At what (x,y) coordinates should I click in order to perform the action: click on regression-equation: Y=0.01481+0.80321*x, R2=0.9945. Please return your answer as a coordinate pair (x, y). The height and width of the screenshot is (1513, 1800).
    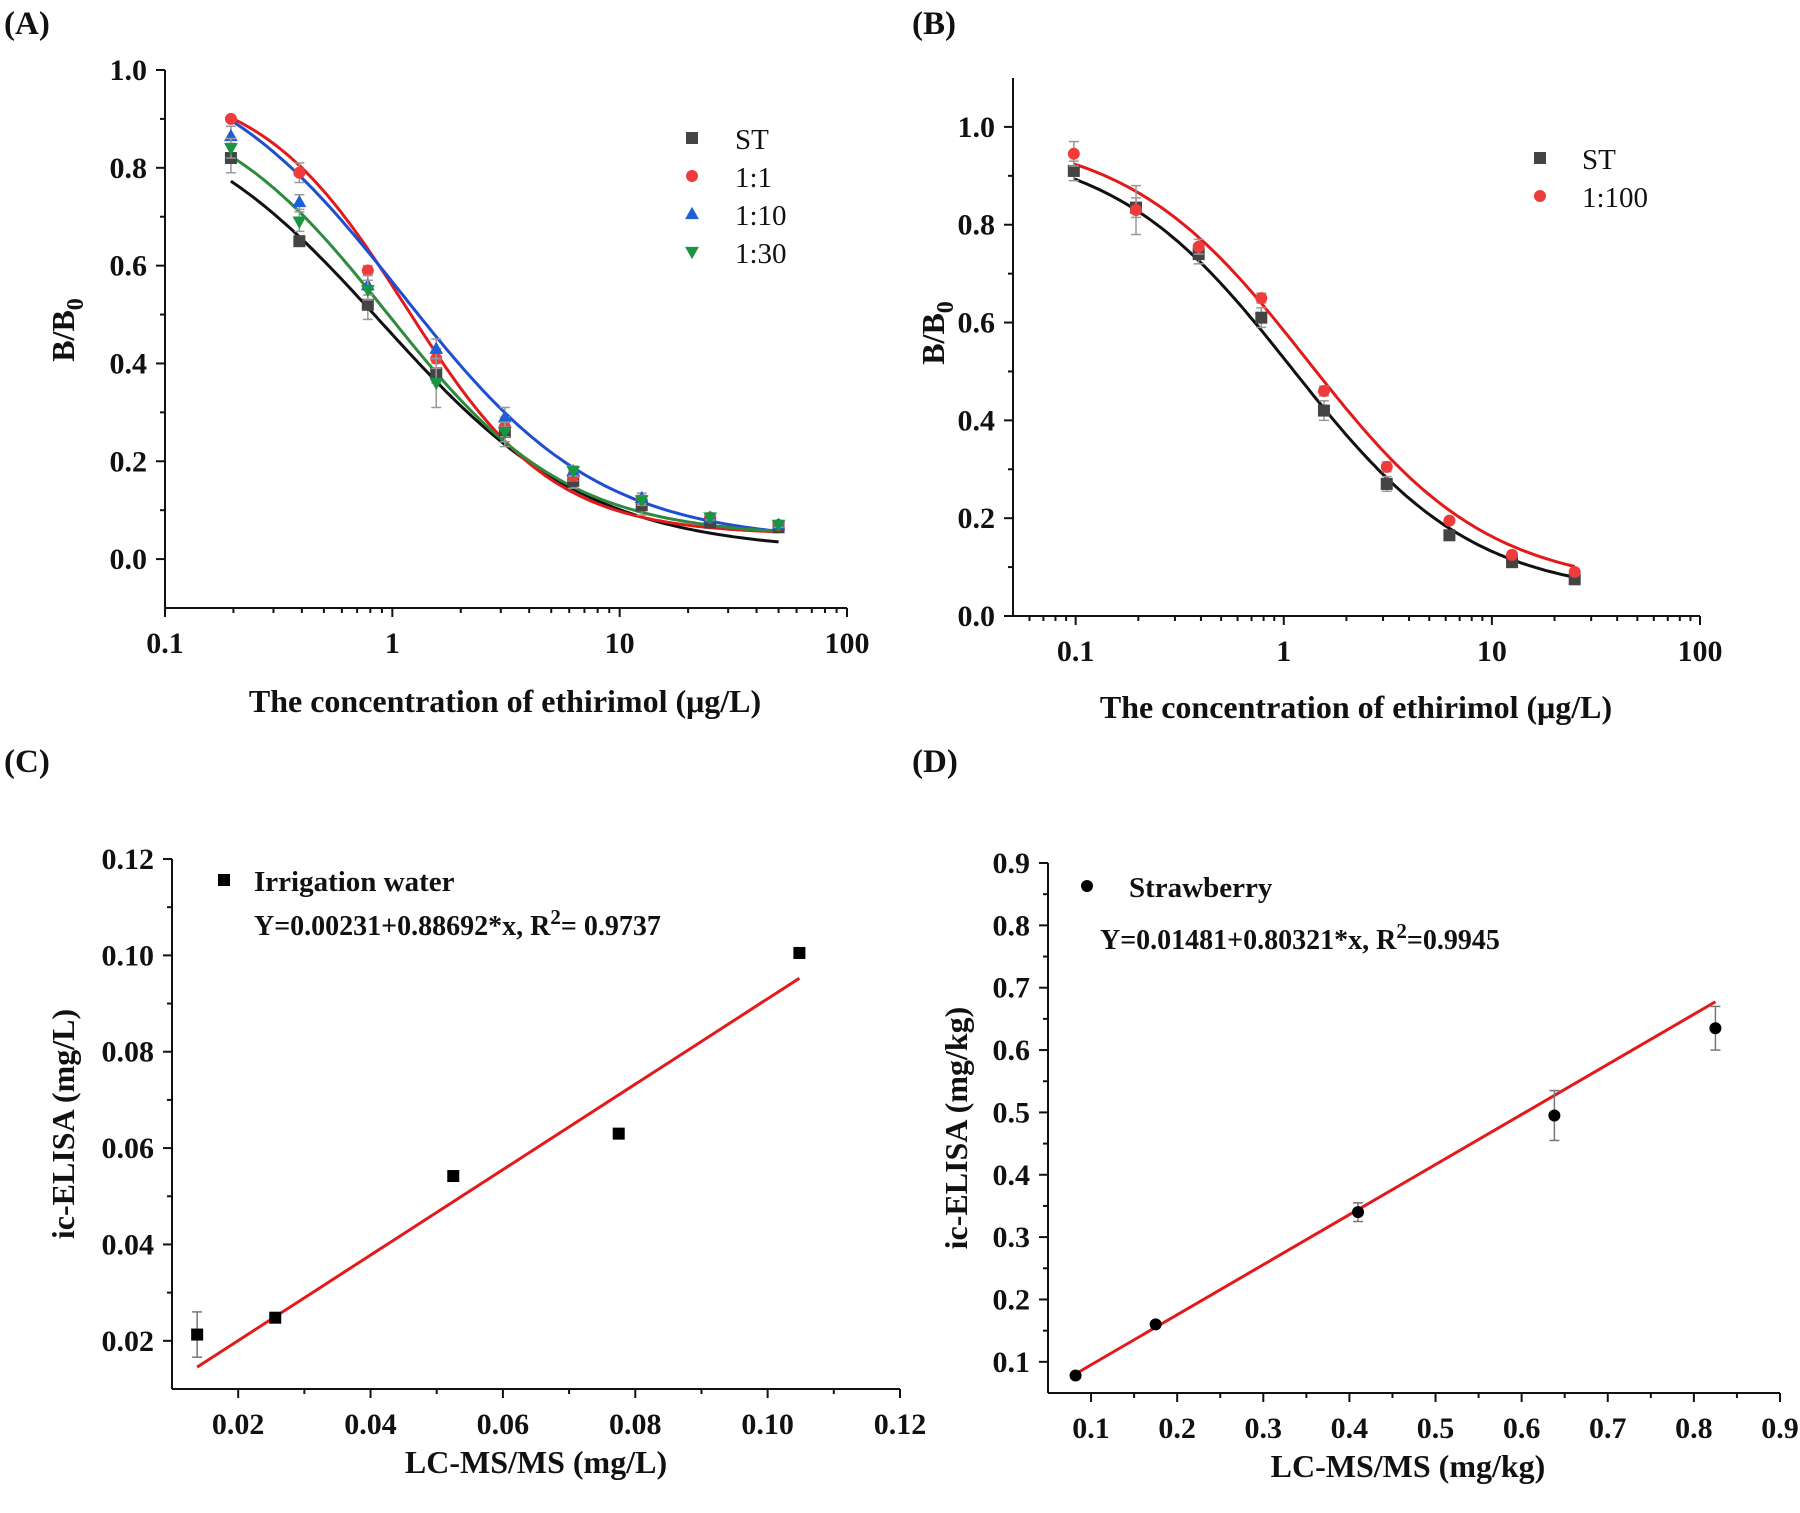
    Looking at the image, I should click on (1300, 937).